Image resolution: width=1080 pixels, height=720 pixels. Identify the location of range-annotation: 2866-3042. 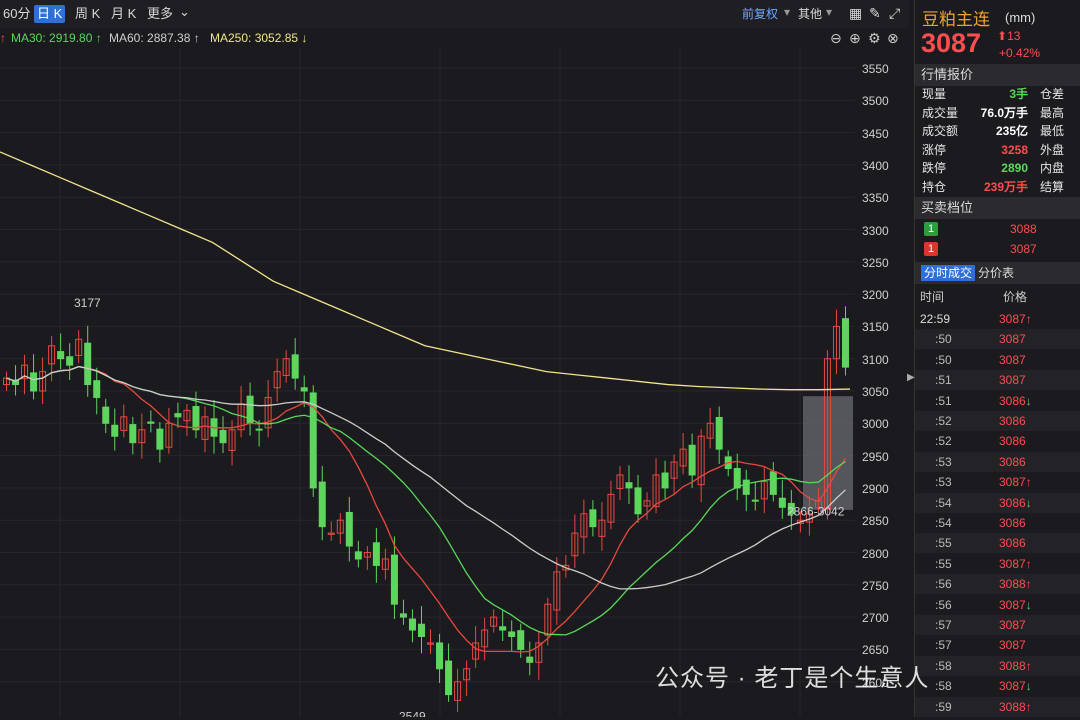
(816, 512).